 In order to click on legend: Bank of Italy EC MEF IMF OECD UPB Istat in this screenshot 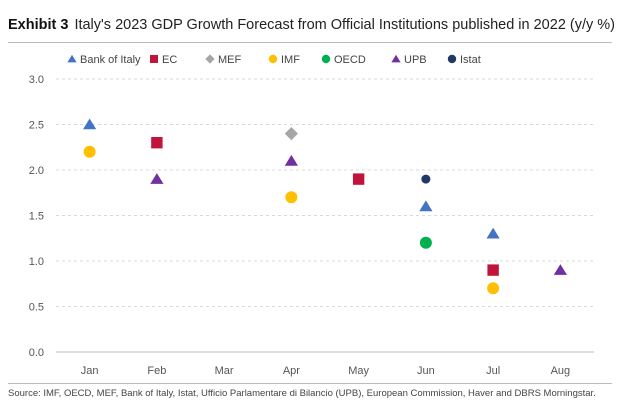, I will do `click(274, 60)`.